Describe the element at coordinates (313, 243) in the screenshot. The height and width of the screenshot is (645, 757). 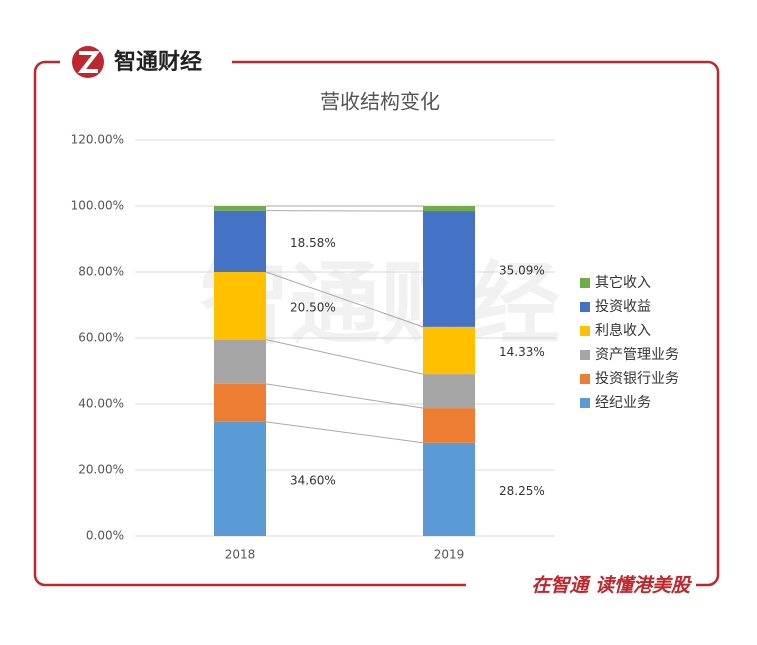
I see `value-label: 18.58%` at that location.